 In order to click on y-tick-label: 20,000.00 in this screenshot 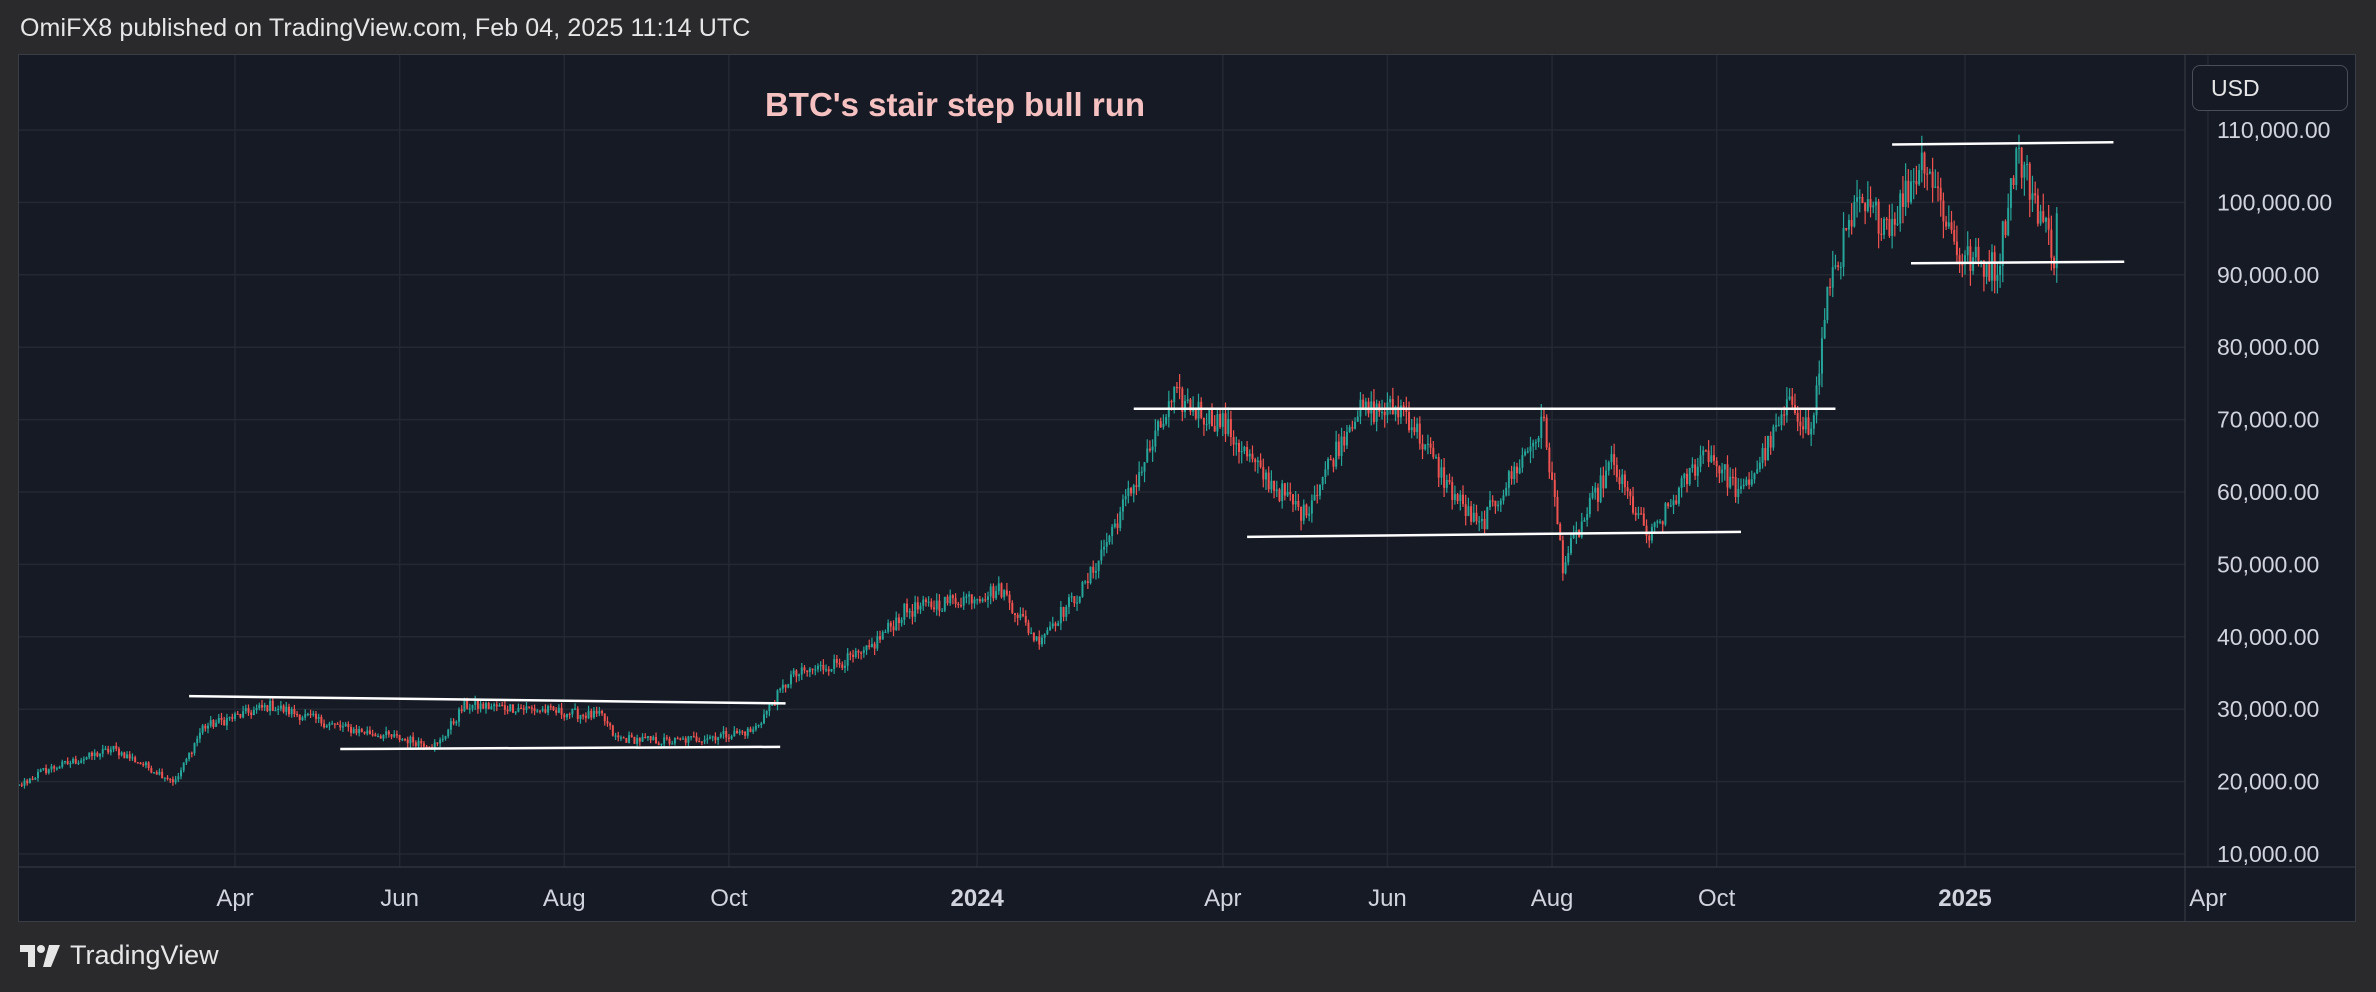, I will do `click(2268, 782)`.